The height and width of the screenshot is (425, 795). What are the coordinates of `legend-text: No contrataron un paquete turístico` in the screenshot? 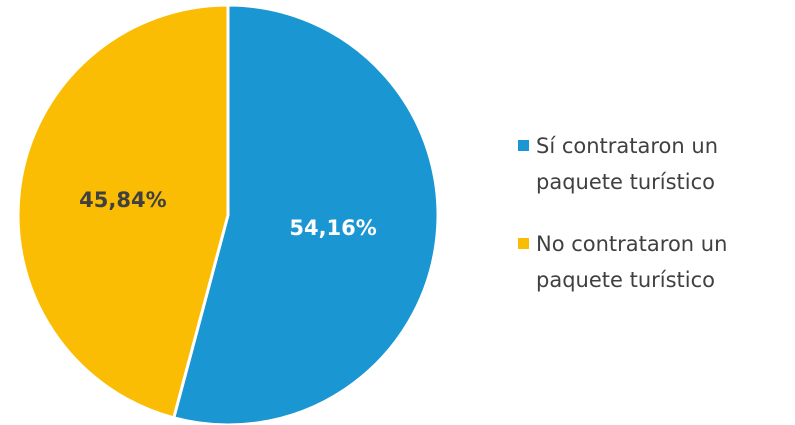 It's located at (632, 262).